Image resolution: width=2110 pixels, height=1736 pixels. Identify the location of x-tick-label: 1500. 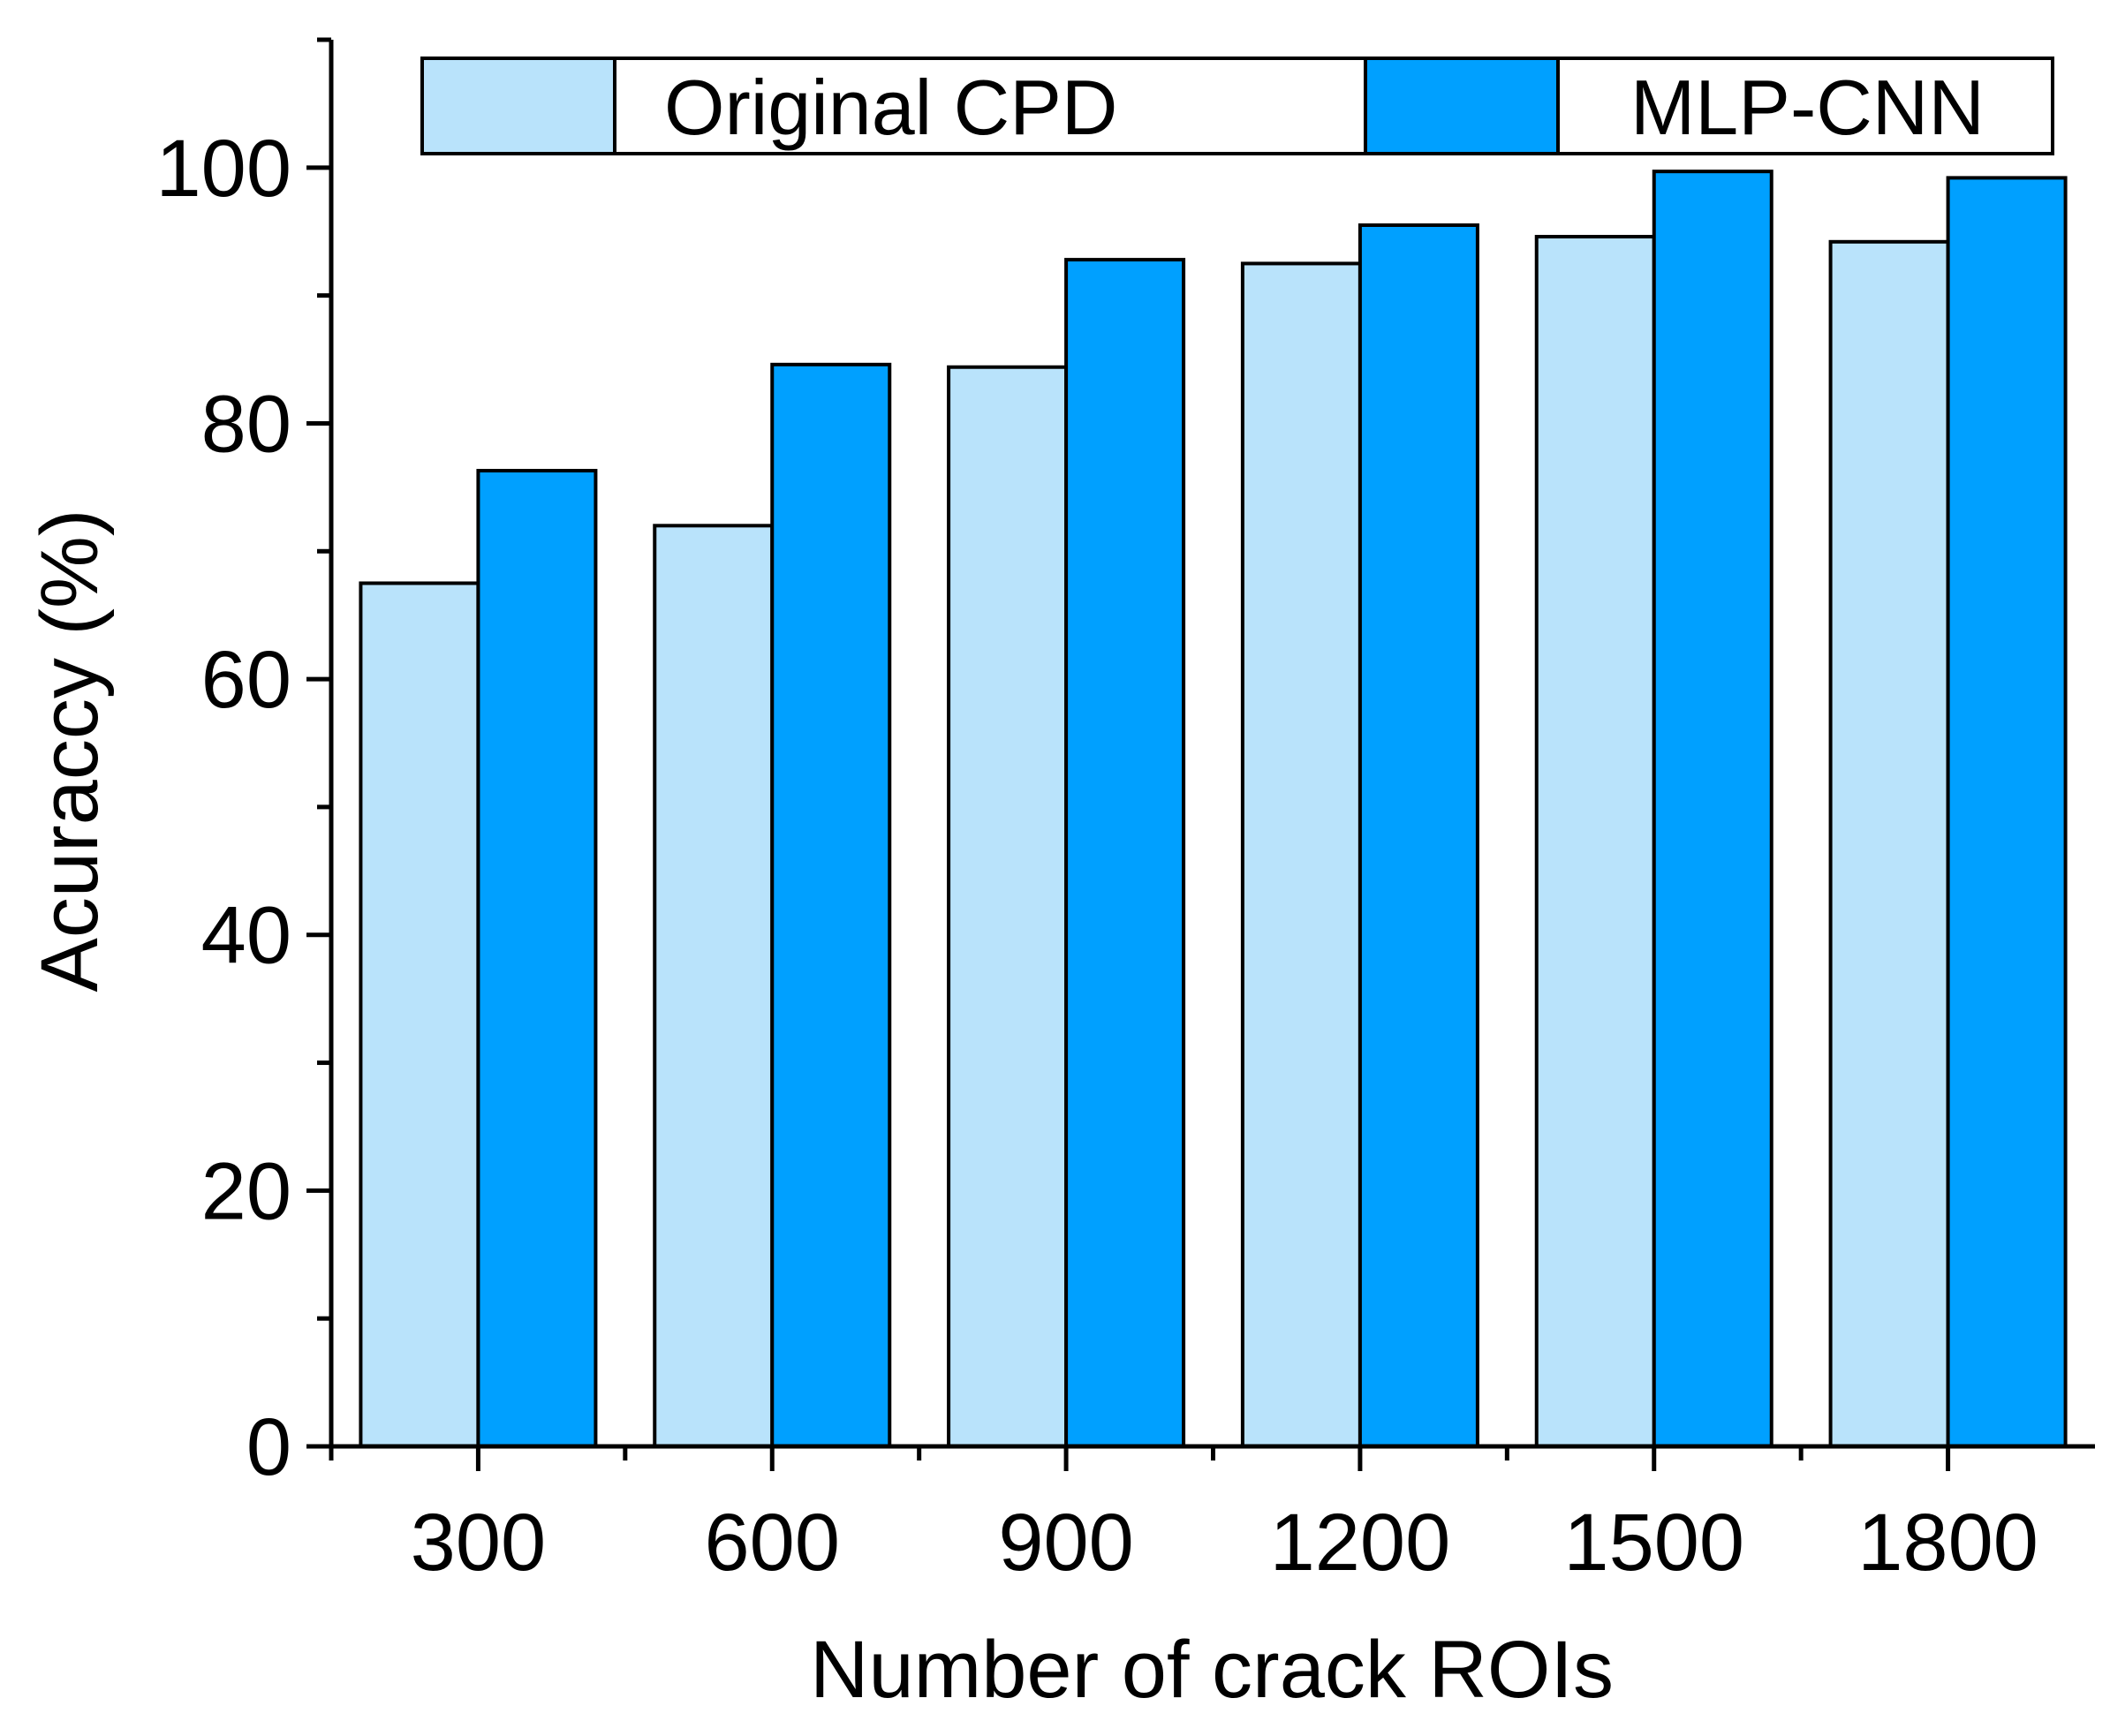
(1653, 1543).